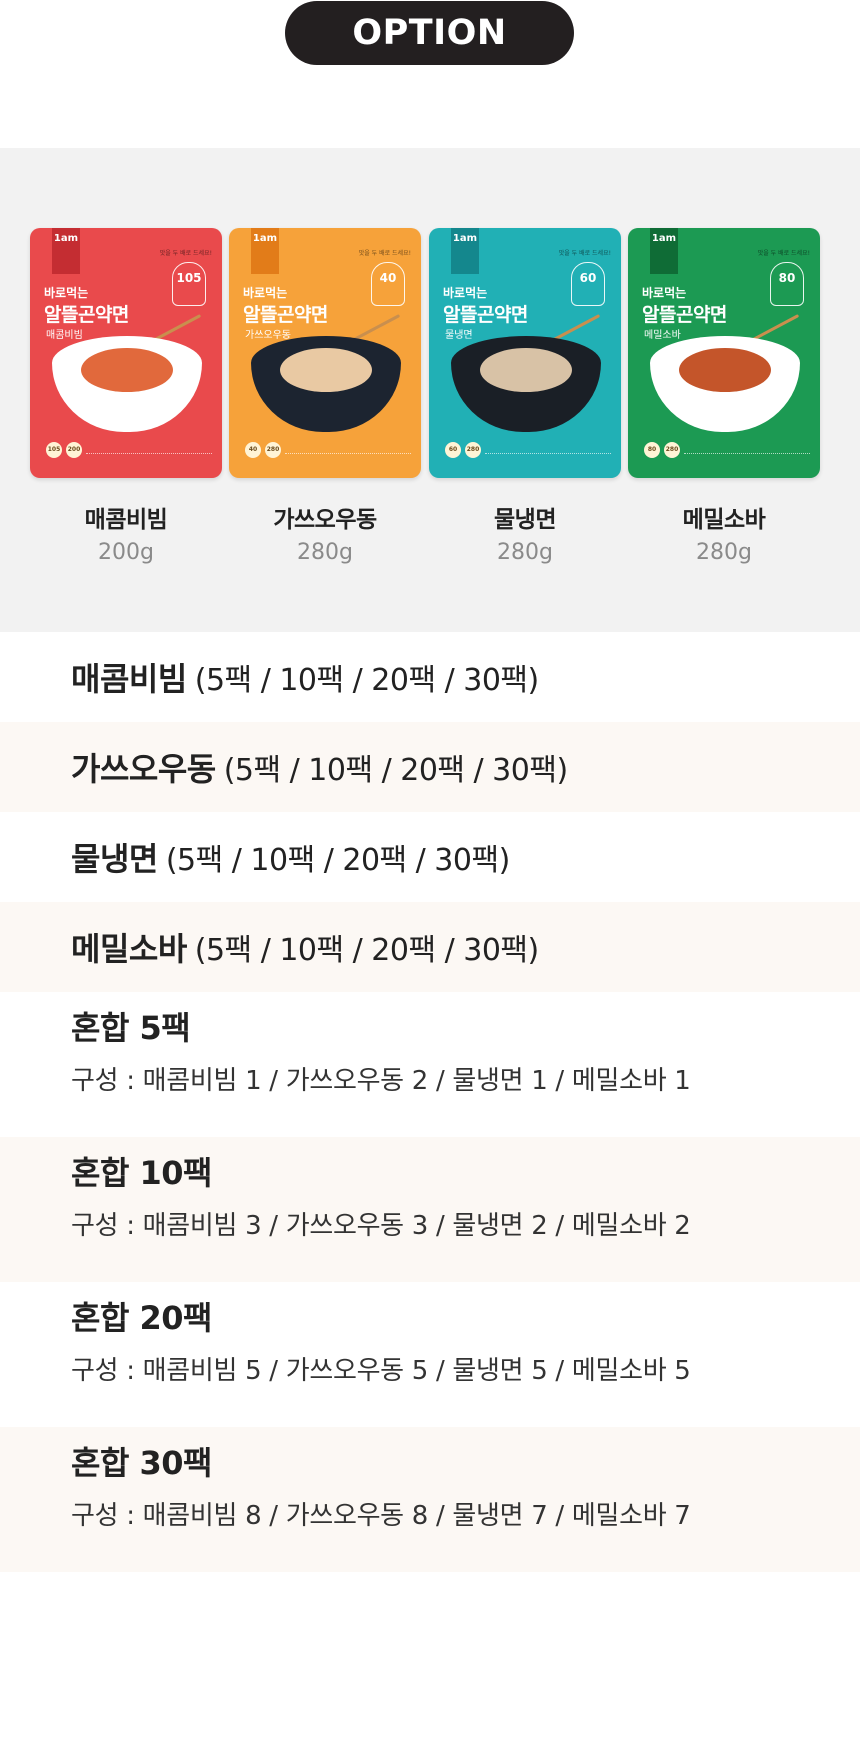 The image size is (860, 1760). What do you see at coordinates (74, 450) in the screenshot?
I see `weight-circle-badge: 200` at bounding box center [74, 450].